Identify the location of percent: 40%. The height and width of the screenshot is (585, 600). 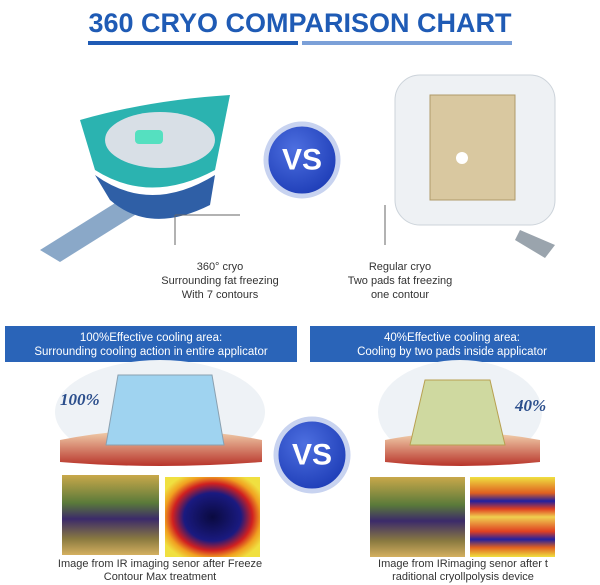
(530, 405).